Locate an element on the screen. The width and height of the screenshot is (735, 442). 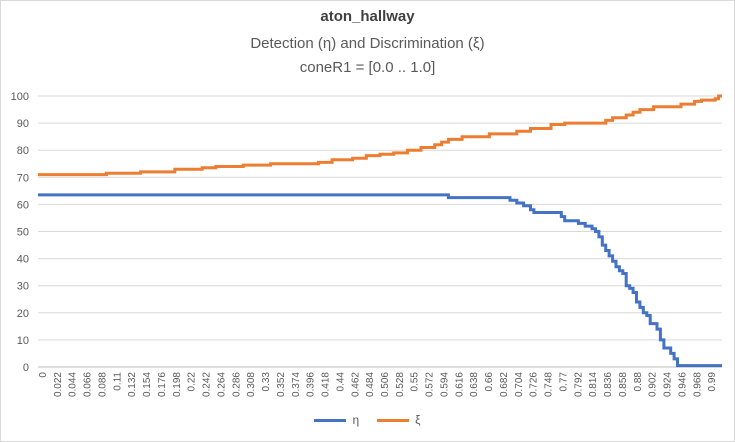
x-tick-label: 0.946 is located at coordinates (682, 384).